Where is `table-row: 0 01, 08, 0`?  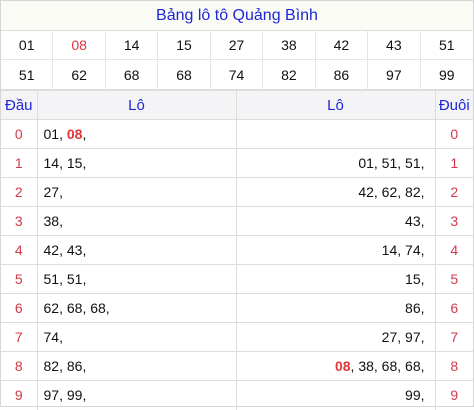
table-row: 0 01, 08, 0 is located at coordinates (237, 134).